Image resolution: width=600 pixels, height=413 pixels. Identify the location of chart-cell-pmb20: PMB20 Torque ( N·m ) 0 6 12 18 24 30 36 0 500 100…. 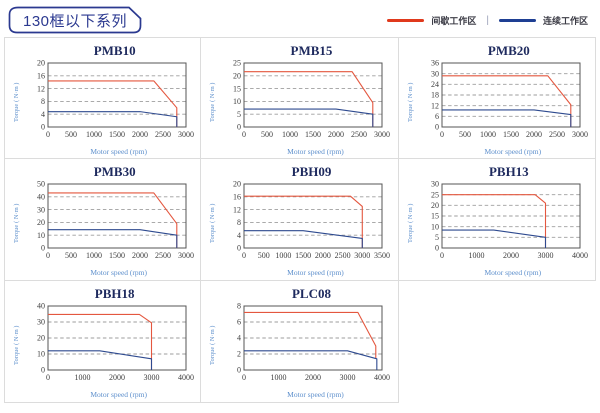
(497, 98).